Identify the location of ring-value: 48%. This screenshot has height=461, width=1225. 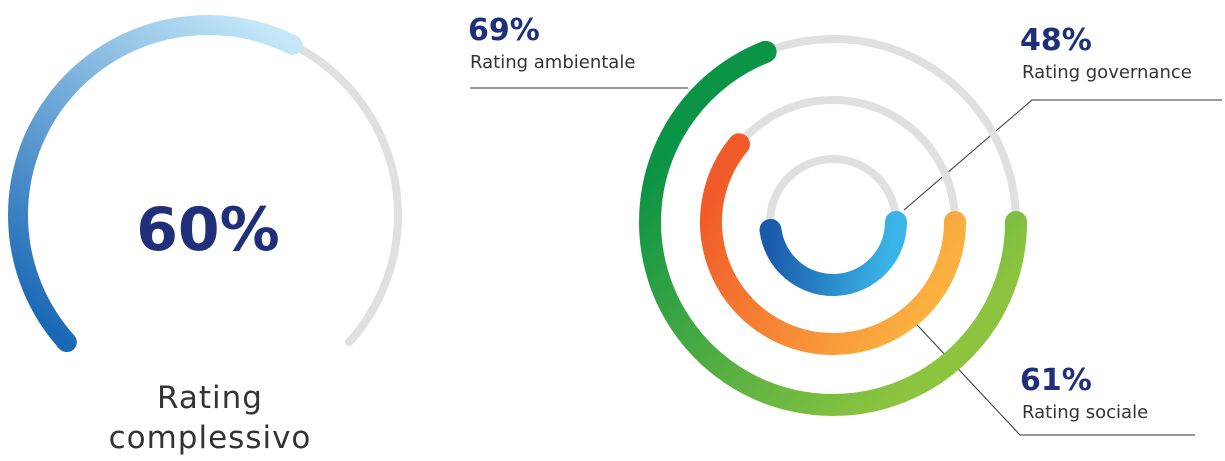
(1056, 40).